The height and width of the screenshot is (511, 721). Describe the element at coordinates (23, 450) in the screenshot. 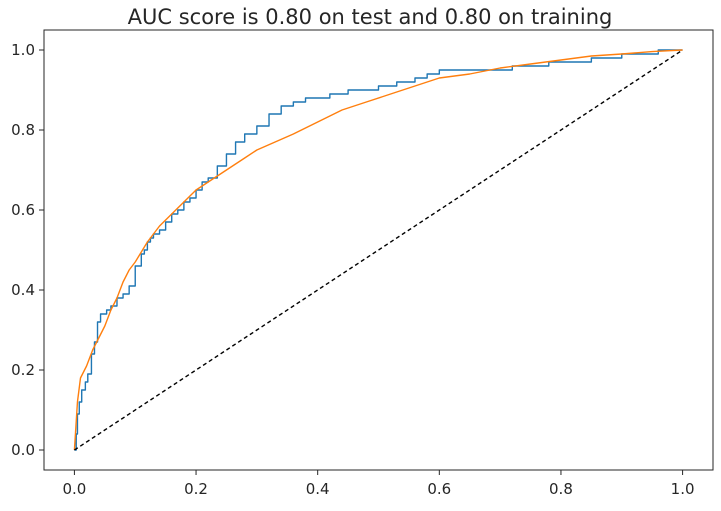

I see `y-tick-label: 0.0` at that location.